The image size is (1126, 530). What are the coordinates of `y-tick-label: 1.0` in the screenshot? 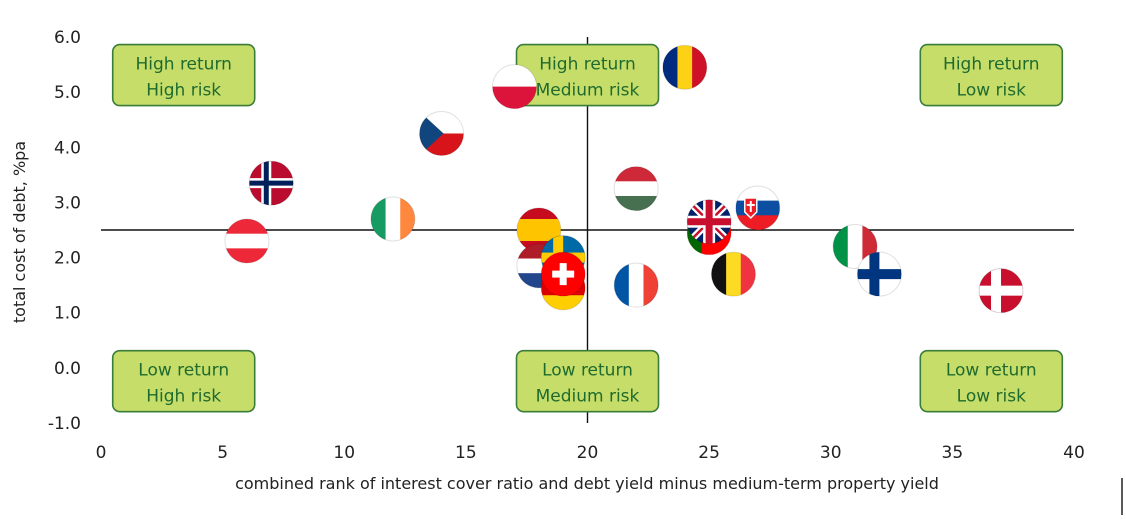 It's located at (67, 314).